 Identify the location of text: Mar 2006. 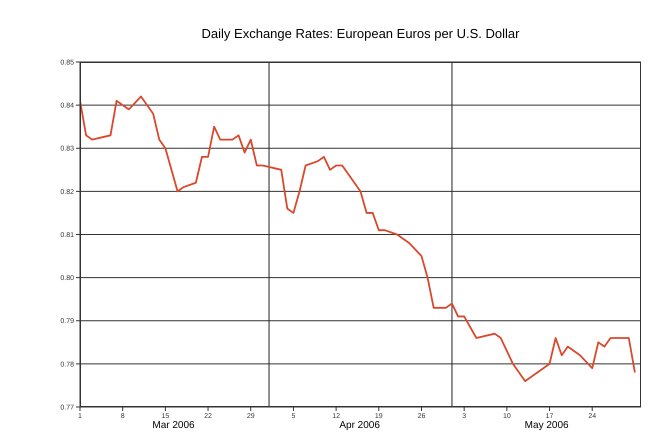
(173, 425).